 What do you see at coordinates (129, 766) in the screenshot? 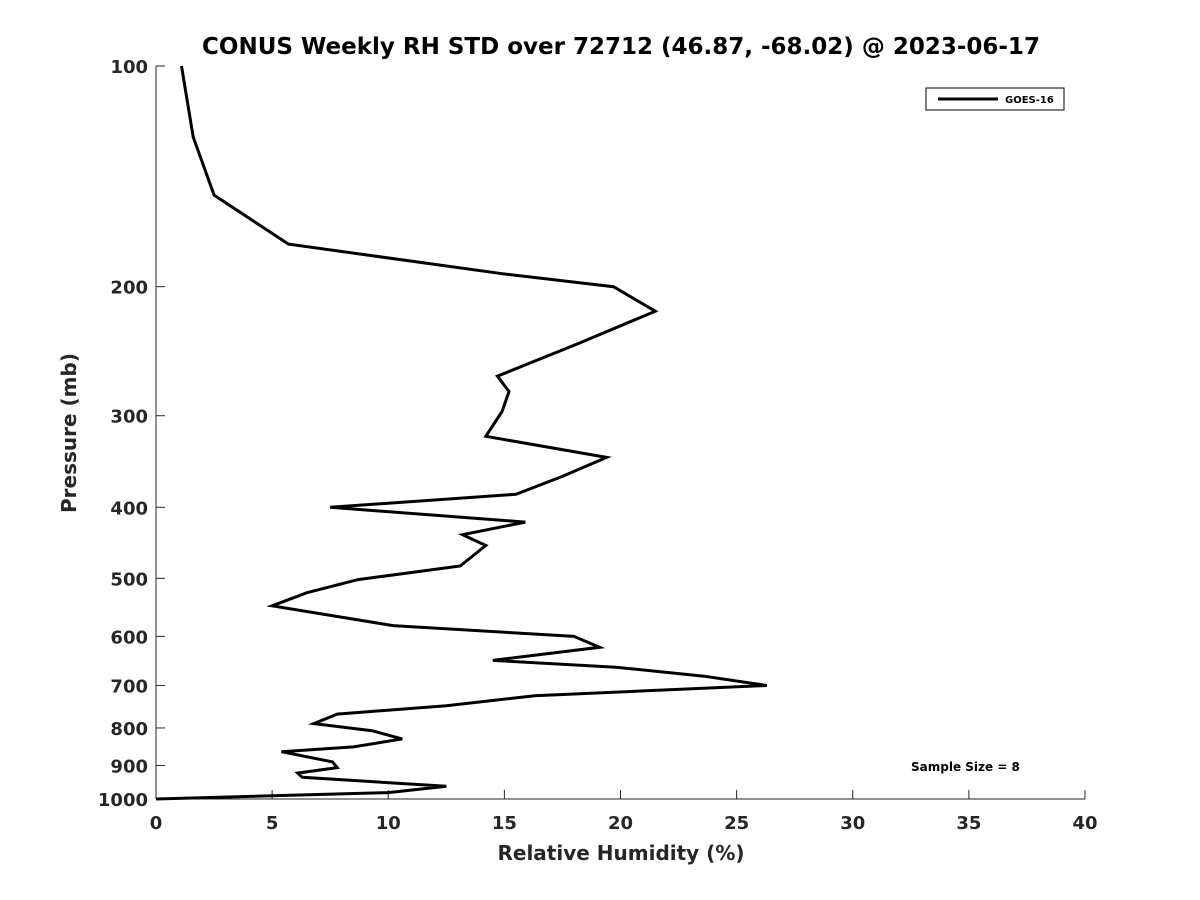
I see `y-tick-label: 900` at bounding box center [129, 766].